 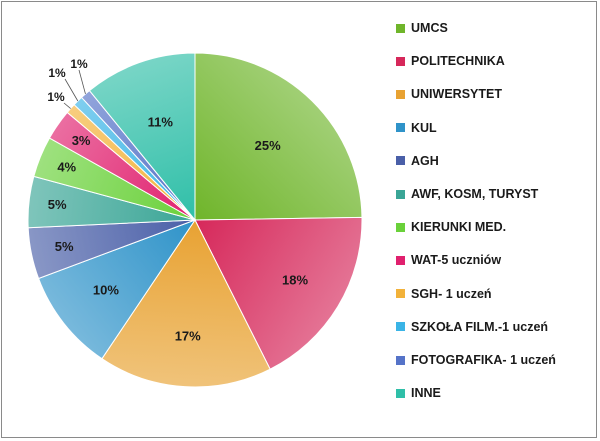 I want to click on legend-item: INNE, so click(x=418, y=393).